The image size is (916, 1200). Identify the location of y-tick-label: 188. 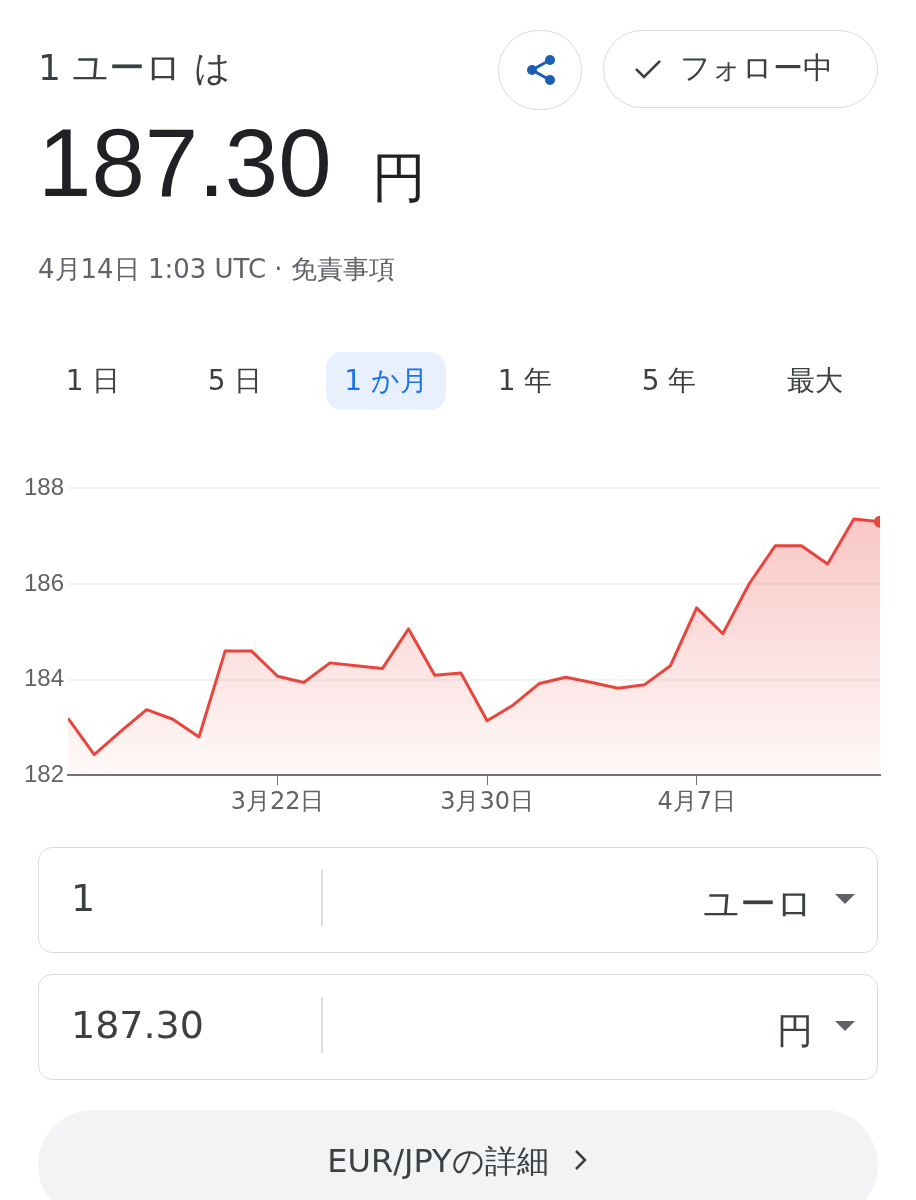
(44, 487).